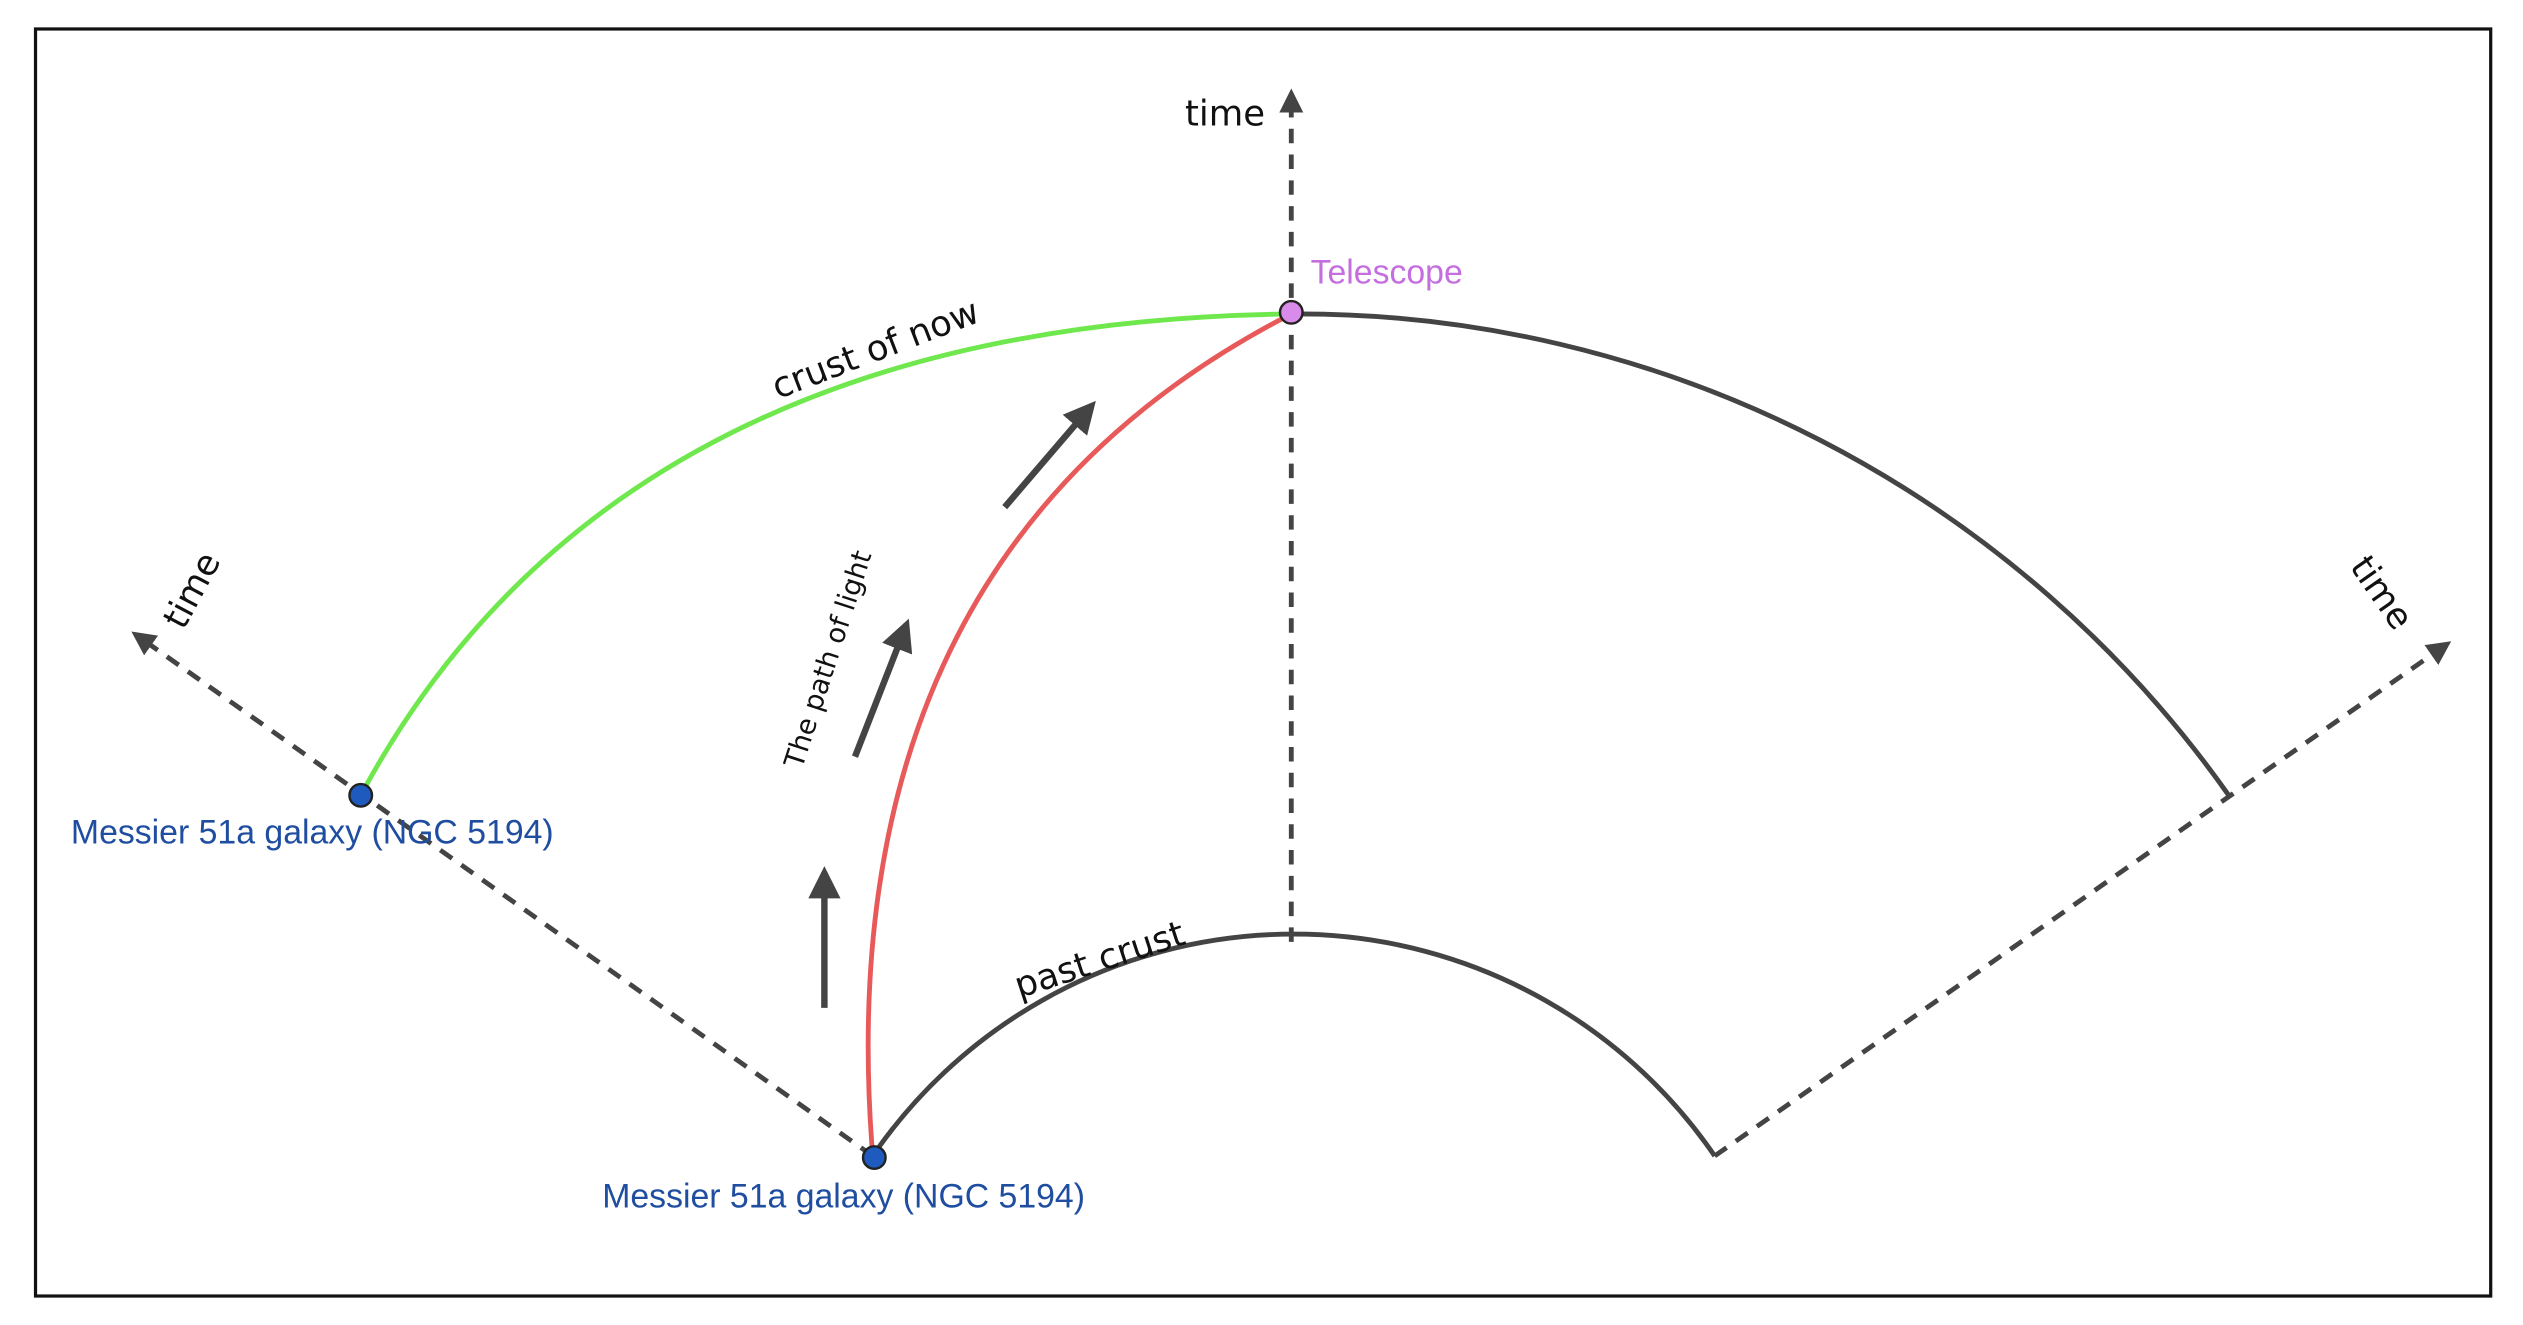 The height and width of the screenshot is (1325, 2523). I want to click on time-label: time, so click(1225, 114).